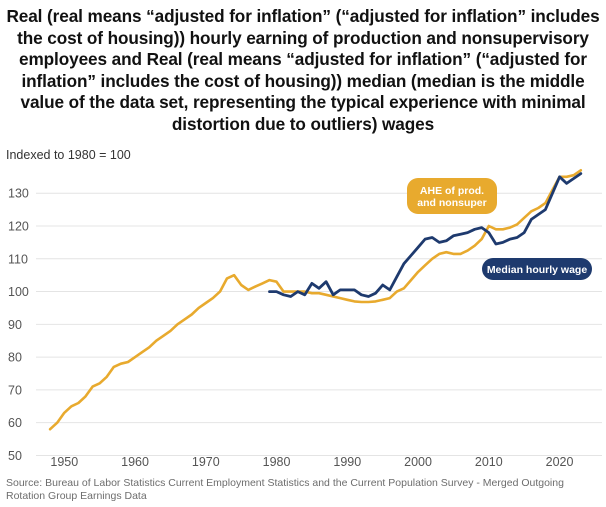 Image resolution: width=606 pixels, height=507 pixels. What do you see at coordinates (18, 259) in the screenshot?
I see `y-tick-label: 110` at bounding box center [18, 259].